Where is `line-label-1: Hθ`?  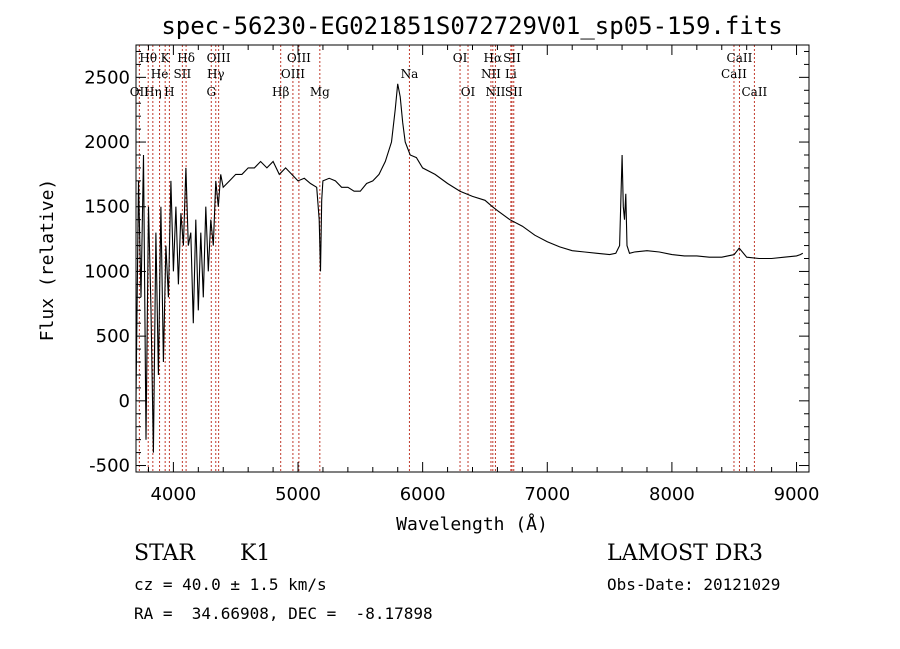 line-label-1: Hθ is located at coordinates (148, 58).